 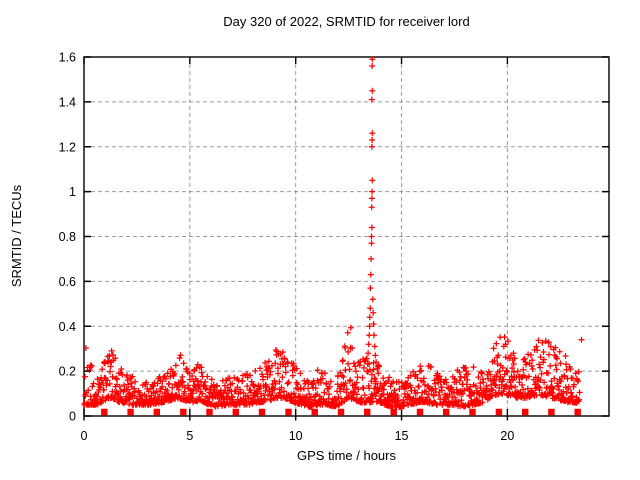 What do you see at coordinates (84, 436) in the screenshot?
I see `x-tick-label: 0` at bounding box center [84, 436].